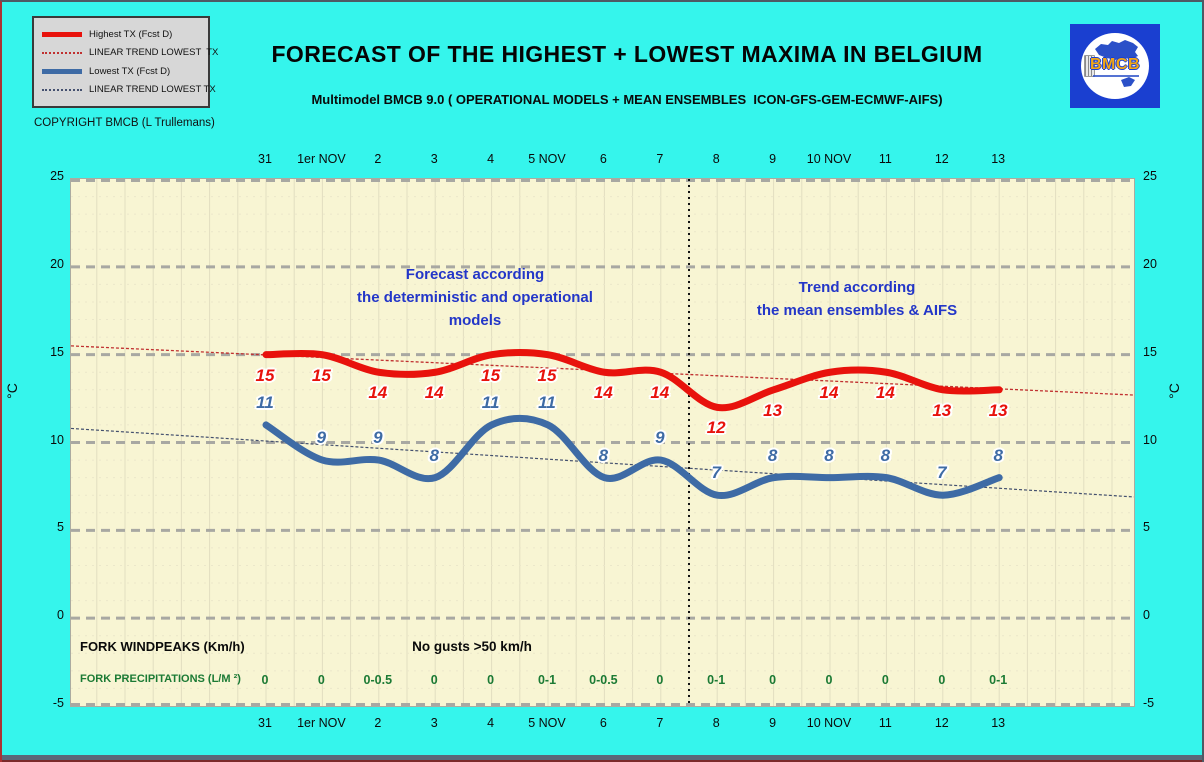 Image resolution: width=1204 pixels, height=762 pixels. Describe the element at coordinates (378, 723) in the screenshot. I see `x-axis-label-bottom: 2` at that location.